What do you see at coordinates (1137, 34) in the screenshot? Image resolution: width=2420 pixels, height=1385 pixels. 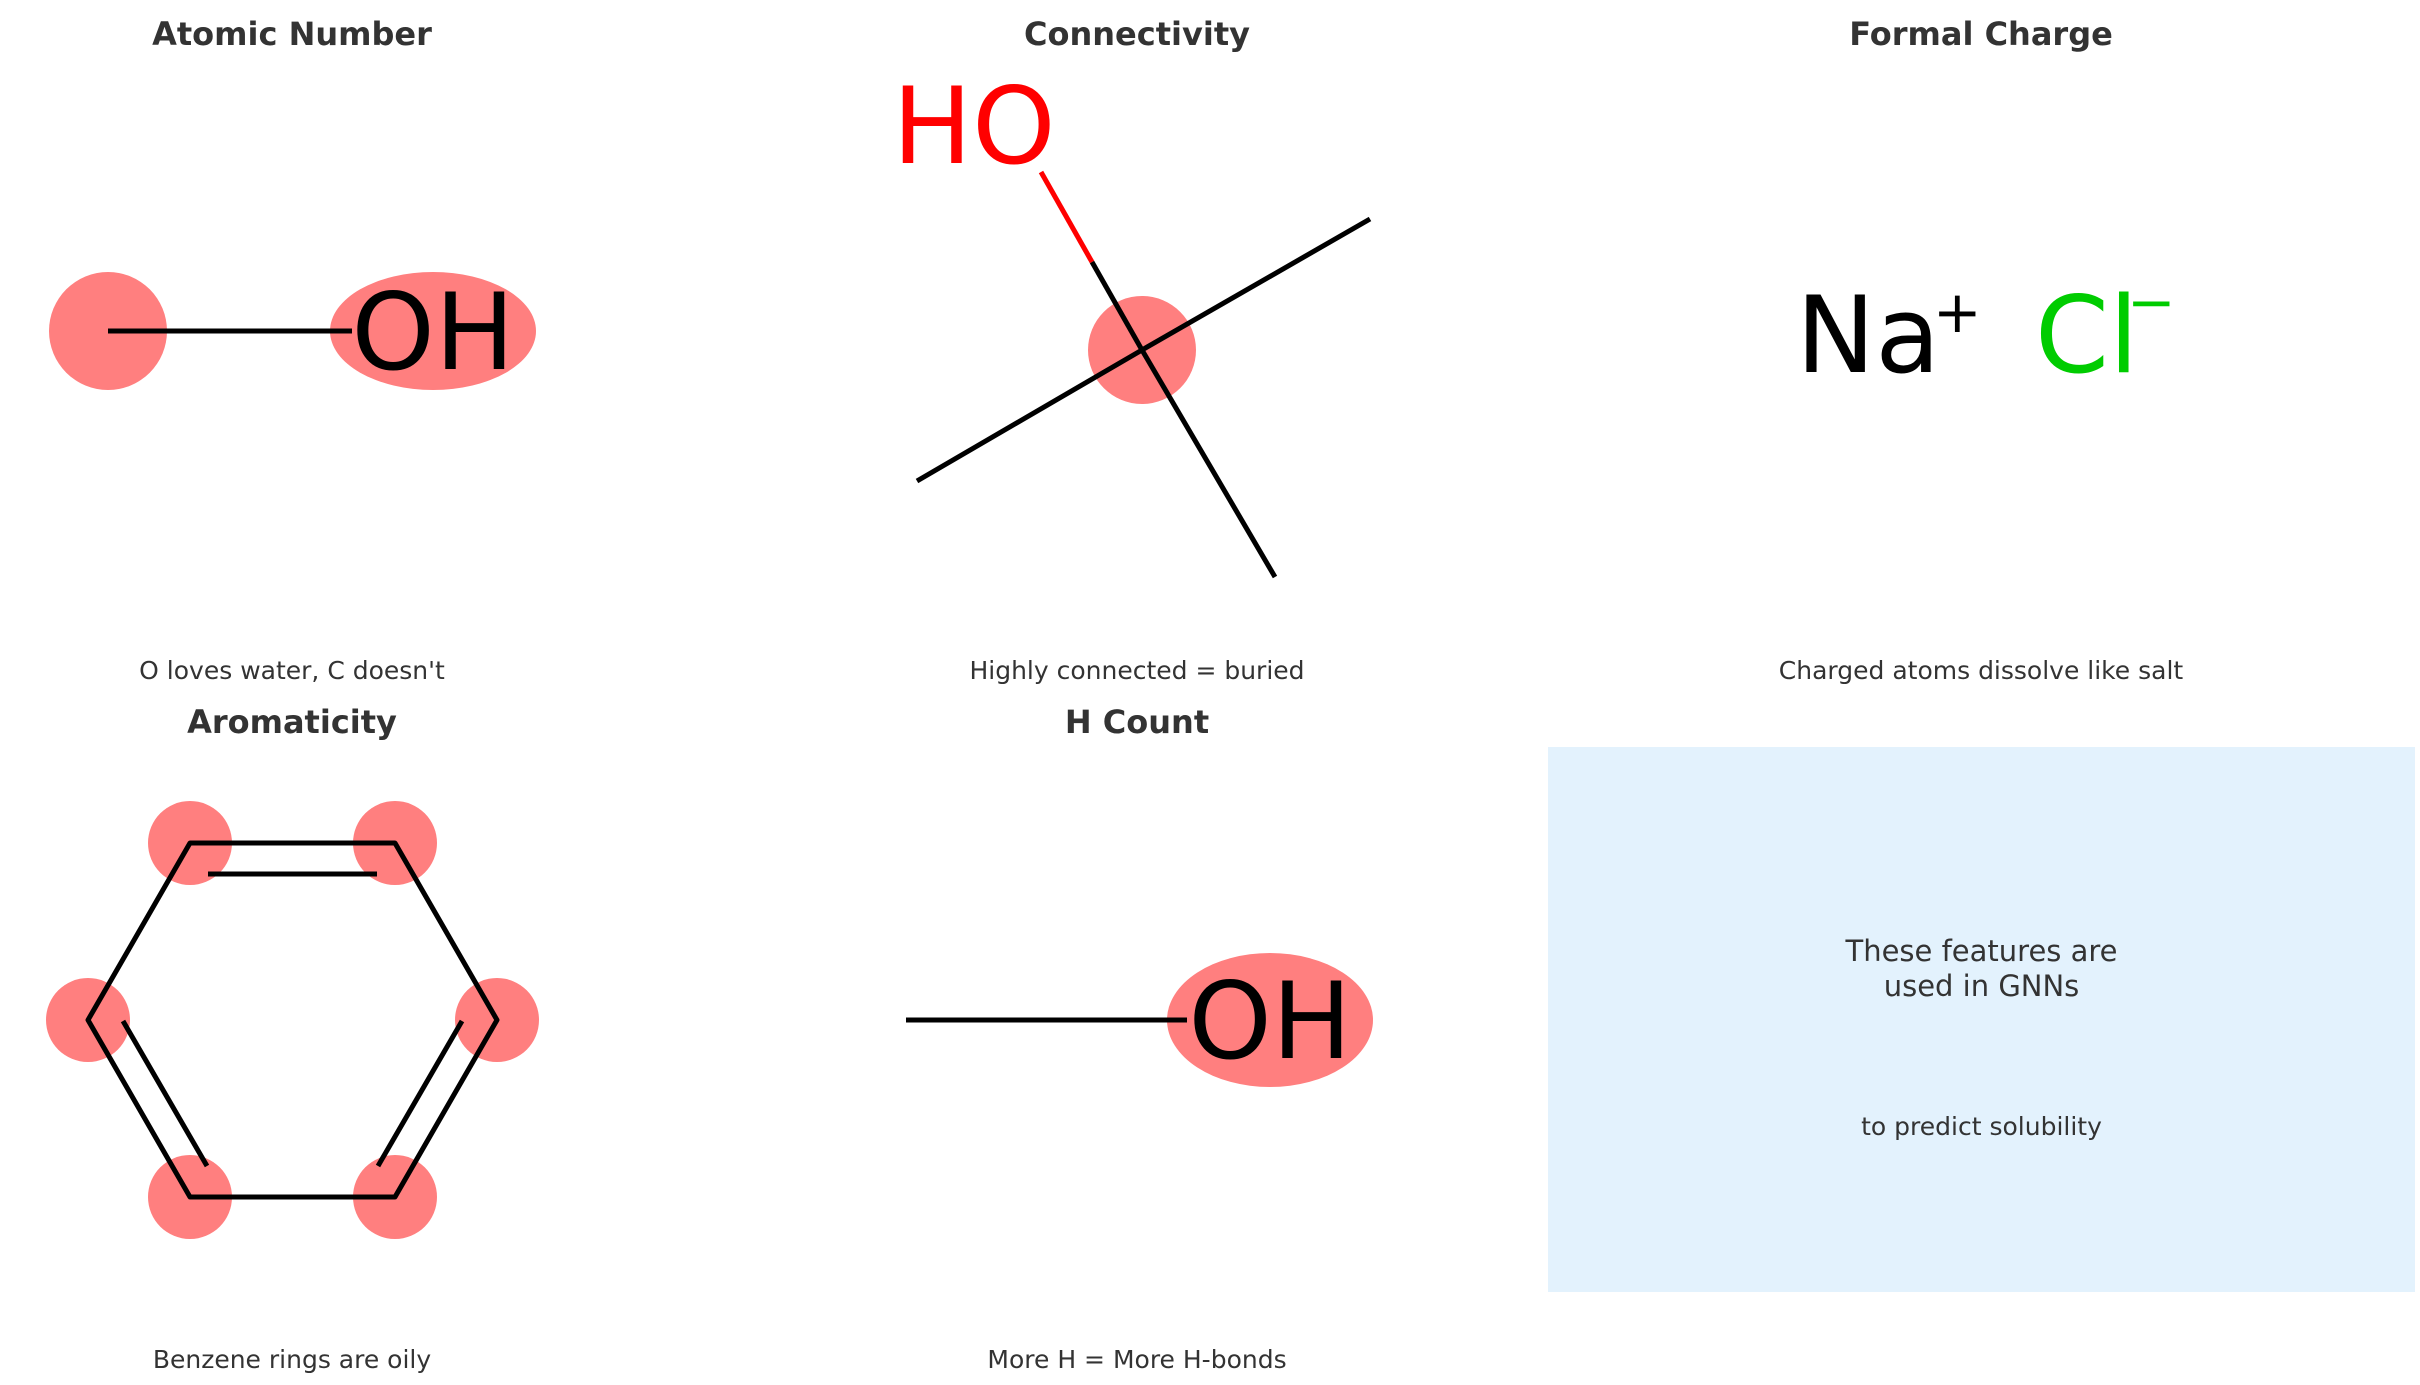 I see `title-connectivity: Connectivity` at bounding box center [1137, 34].